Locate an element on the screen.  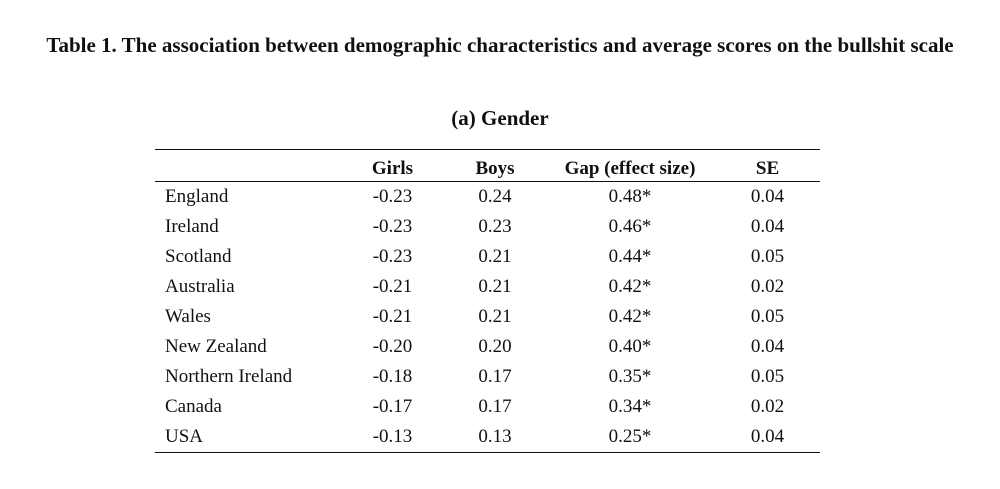
cell-gap: 0.34* is located at coordinates (630, 406).